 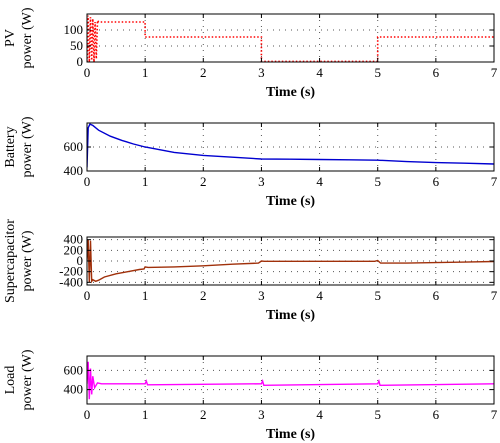 What do you see at coordinates (10, 261) in the screenshot?
I see `y-axis-label: Supercapacitor` at bounding box center [10, 261].